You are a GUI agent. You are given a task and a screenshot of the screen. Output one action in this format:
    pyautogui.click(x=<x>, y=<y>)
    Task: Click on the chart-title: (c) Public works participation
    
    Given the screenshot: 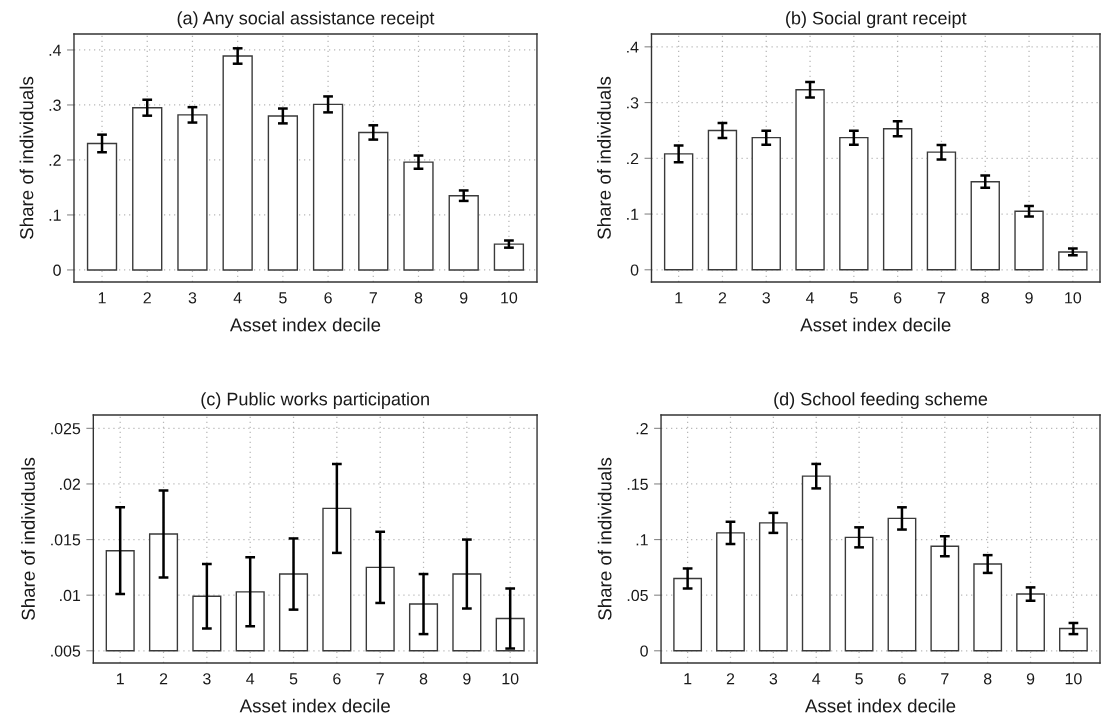 What is the action you would take?
    pyautogui.click(x=315, y=401)
    